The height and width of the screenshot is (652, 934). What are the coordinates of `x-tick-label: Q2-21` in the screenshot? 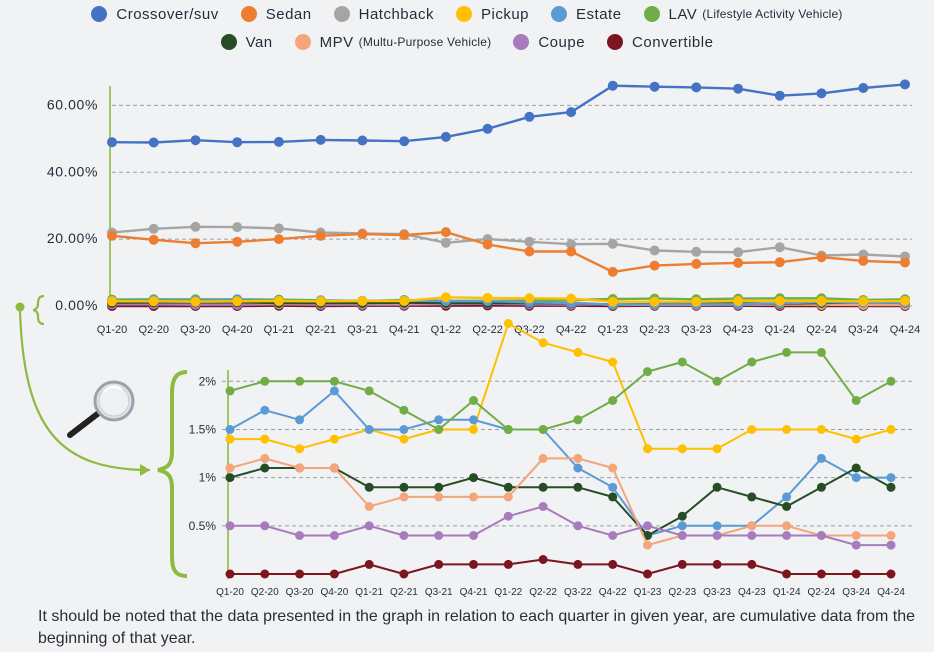 It's located at (320, 330).